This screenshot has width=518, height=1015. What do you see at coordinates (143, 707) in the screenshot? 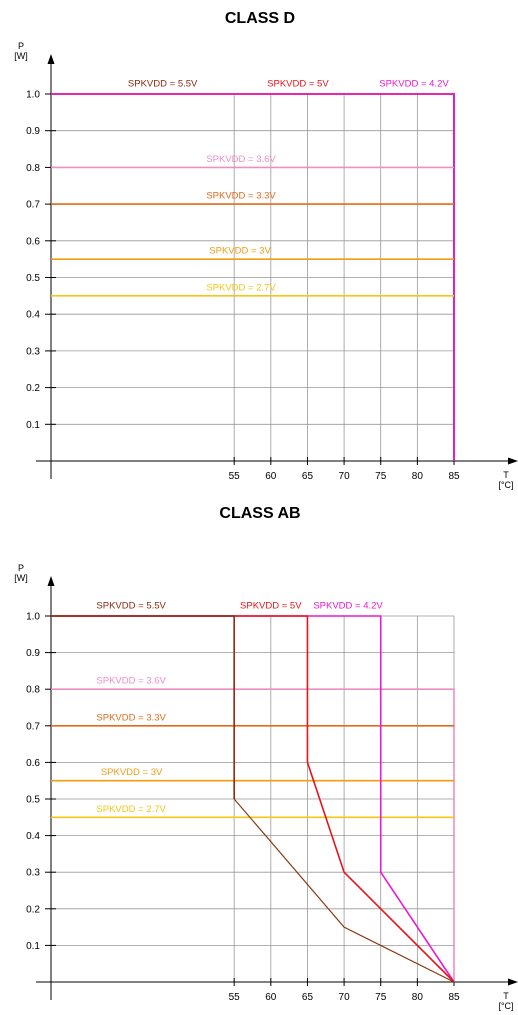
I see `series-line` at bounding box center [143, 707].